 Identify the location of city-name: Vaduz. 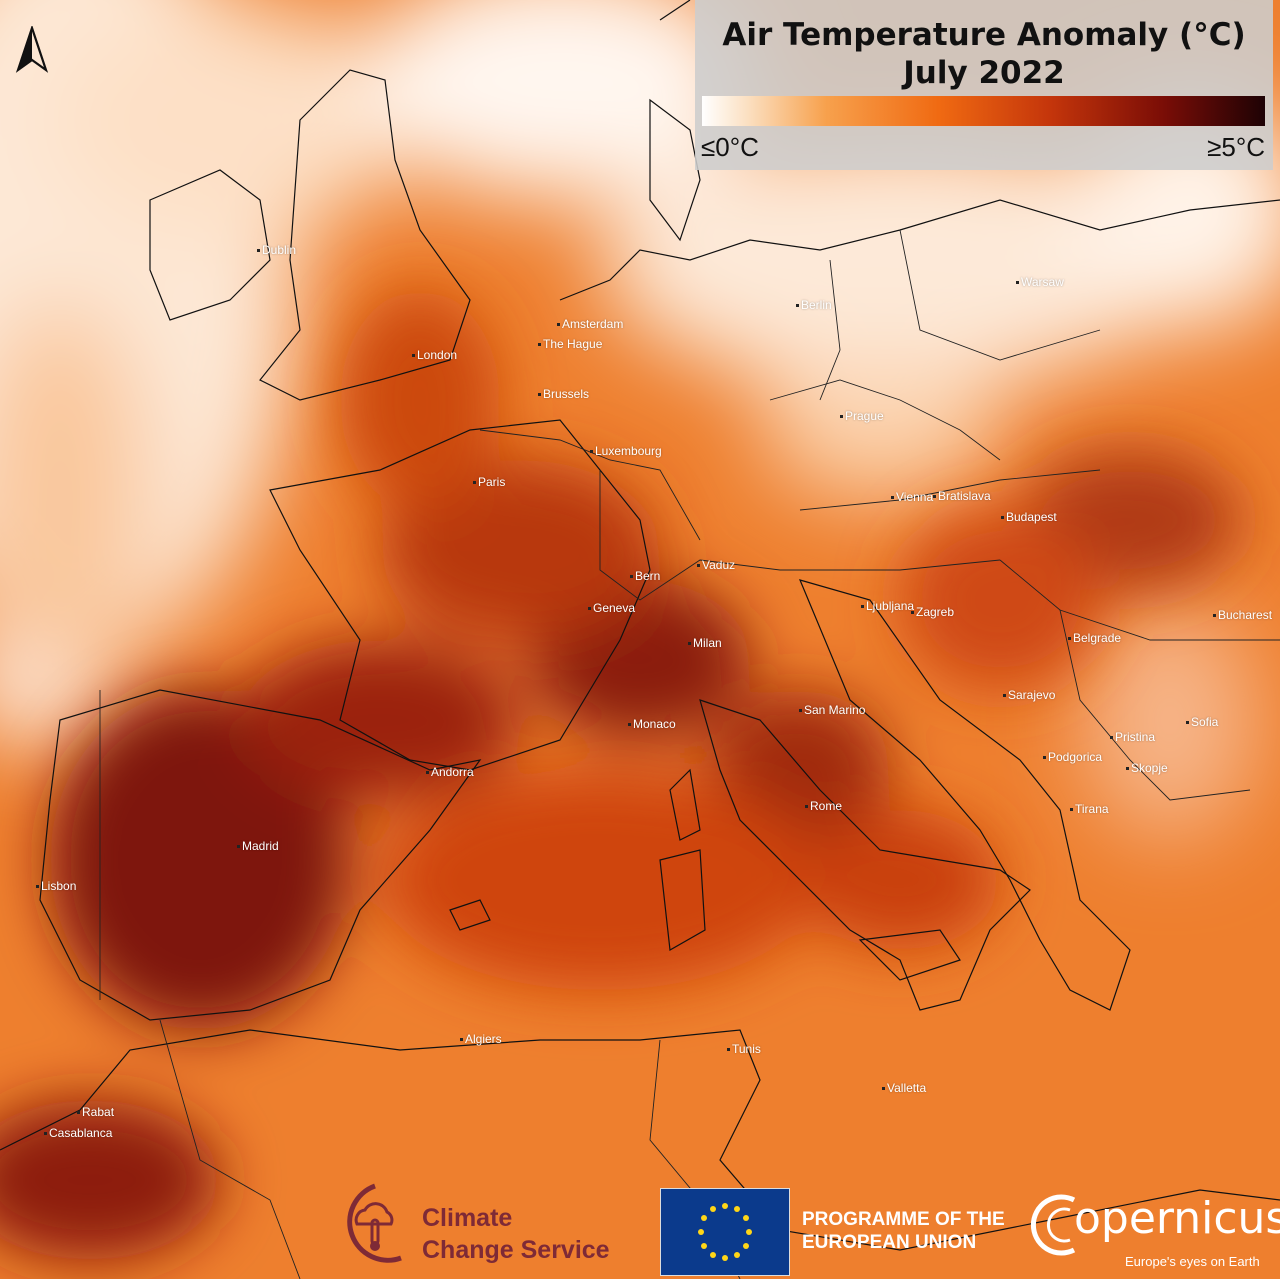
(719, 565).